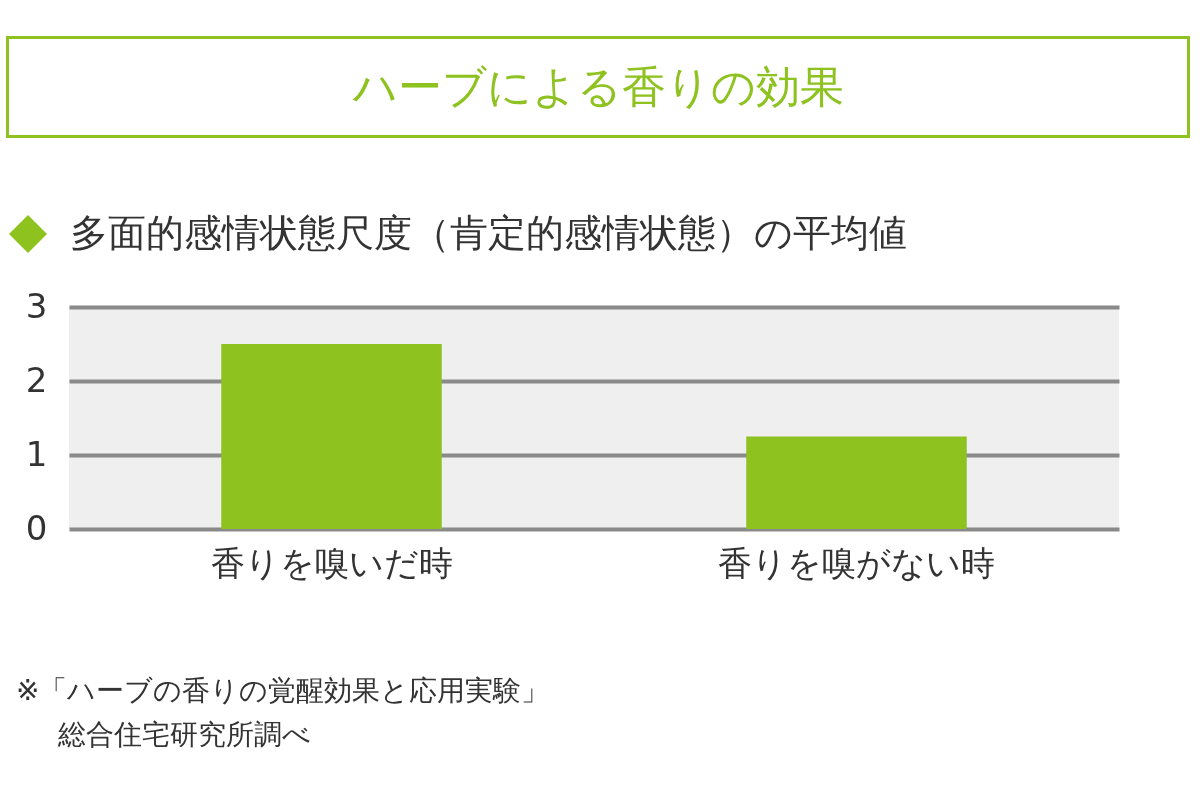  Describe the element at coordinates (36, 305) in the screenshot. I see `y-tick-label: 3` at that location.